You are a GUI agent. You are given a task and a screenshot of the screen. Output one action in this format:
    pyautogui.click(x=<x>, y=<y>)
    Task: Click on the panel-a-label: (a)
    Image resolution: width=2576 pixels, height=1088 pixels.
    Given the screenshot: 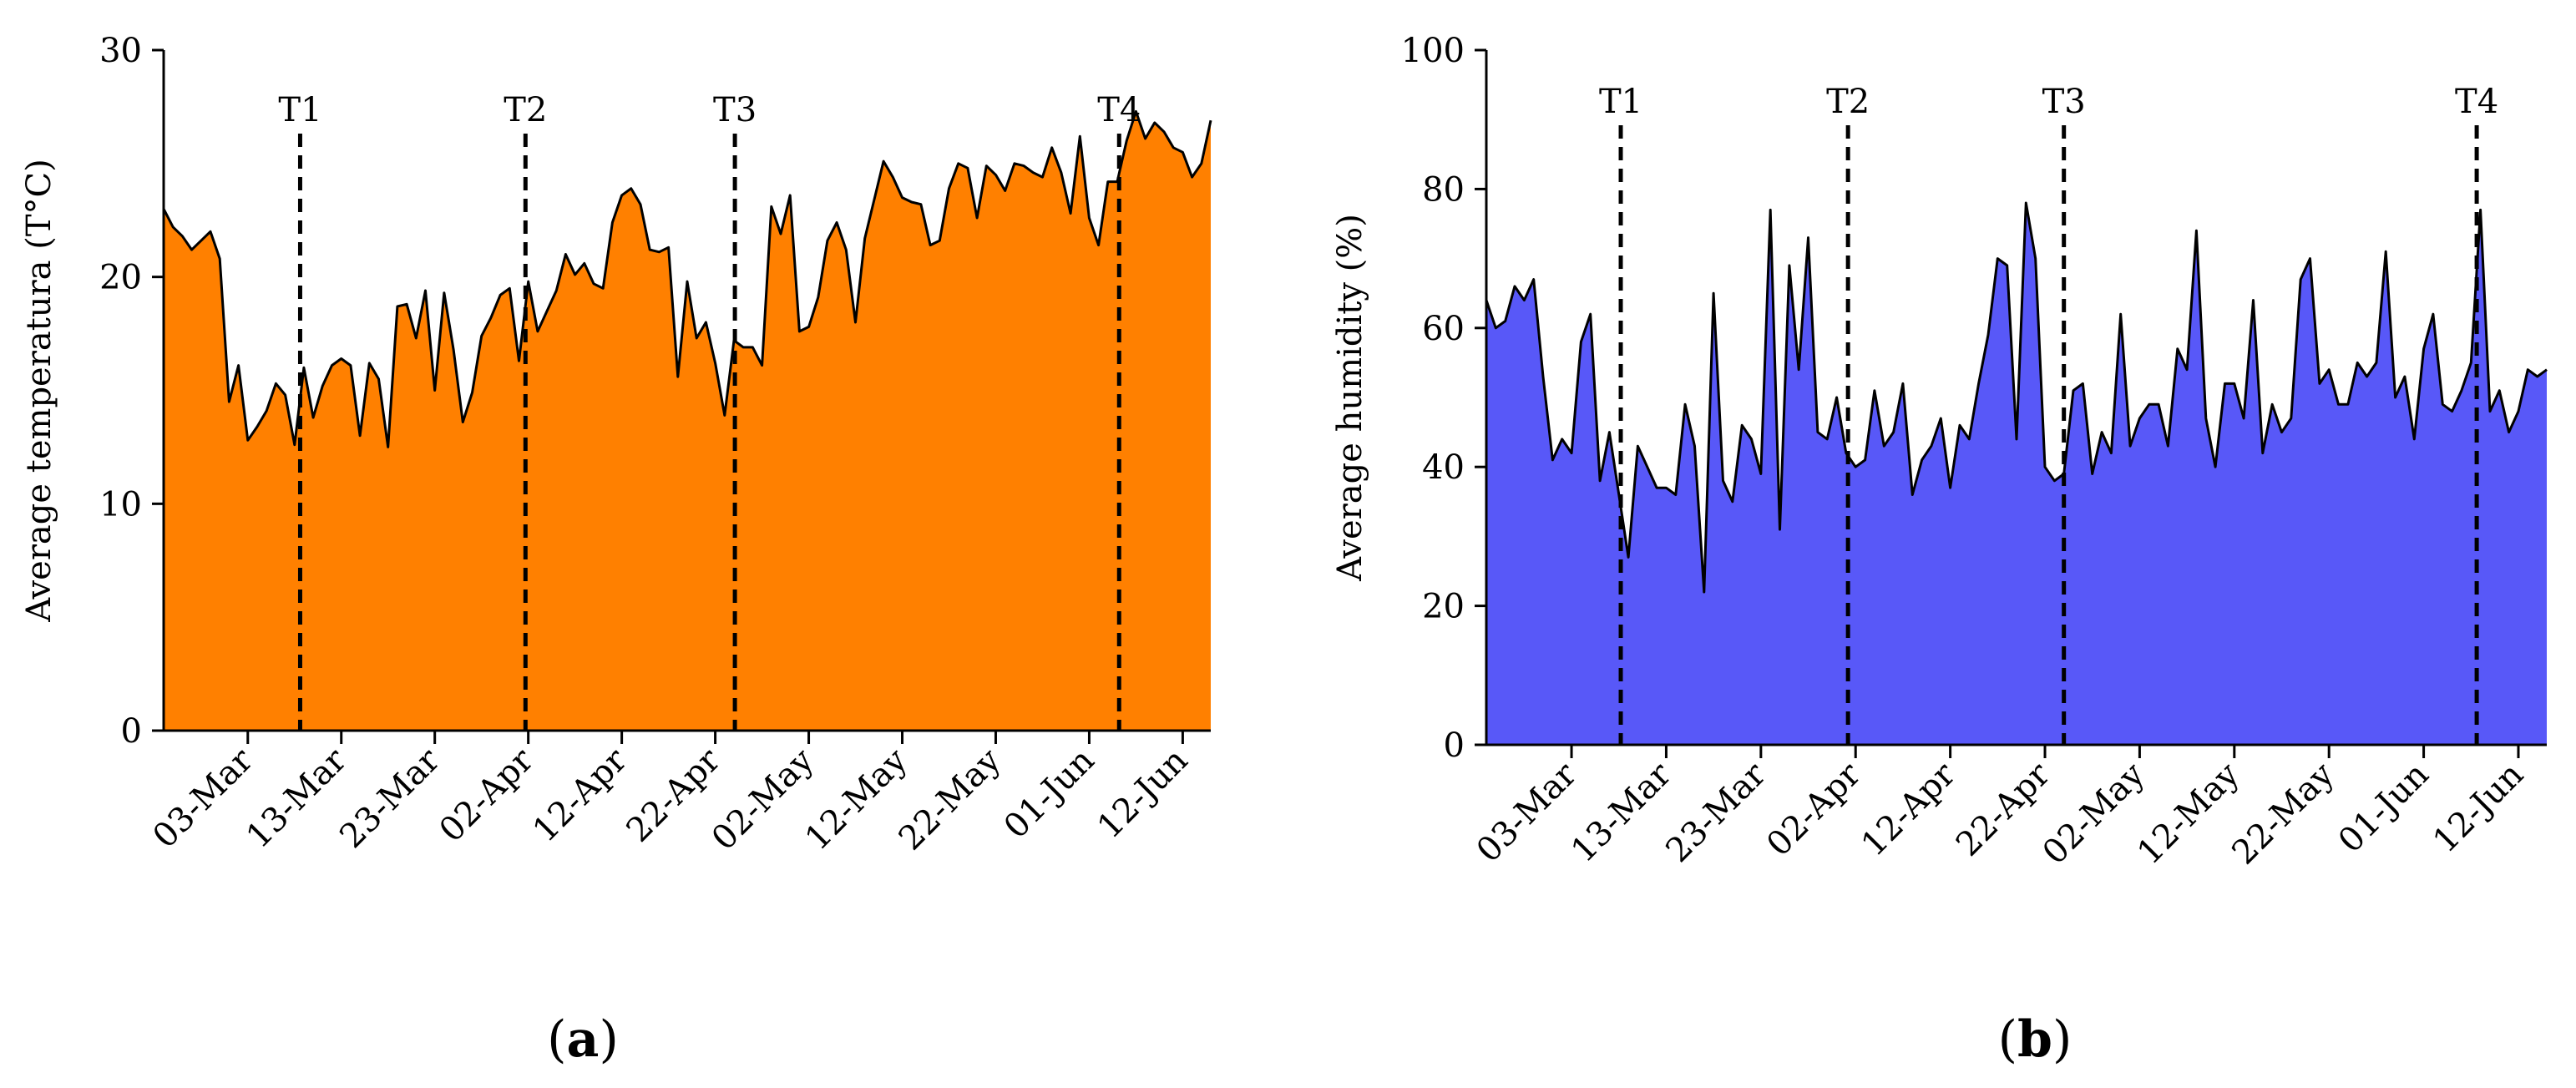 What is the action you would take?
    pyautogui.click(x=583, y=1039)
    